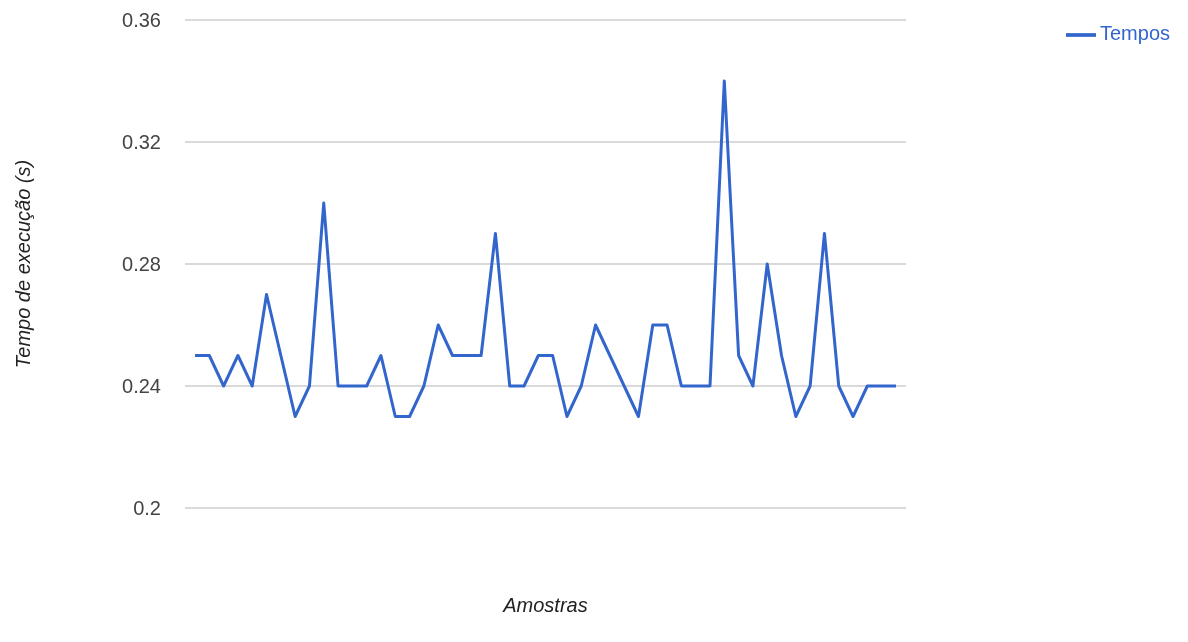  Describe the element at coordinates (141, 142) in the screenshot. I see `y-tick-label: 0.32` at that location.